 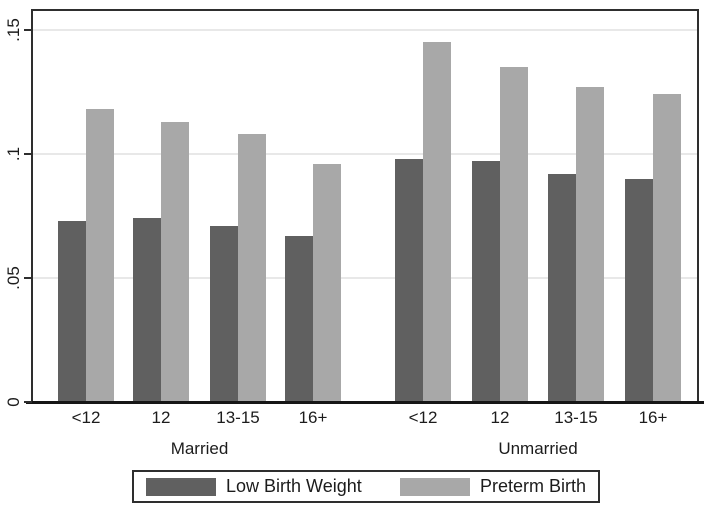 What do you see at coordinates (13, 30) in the screenshot?
I see `y-tick-label: .15` at bounding box center [13, 30].